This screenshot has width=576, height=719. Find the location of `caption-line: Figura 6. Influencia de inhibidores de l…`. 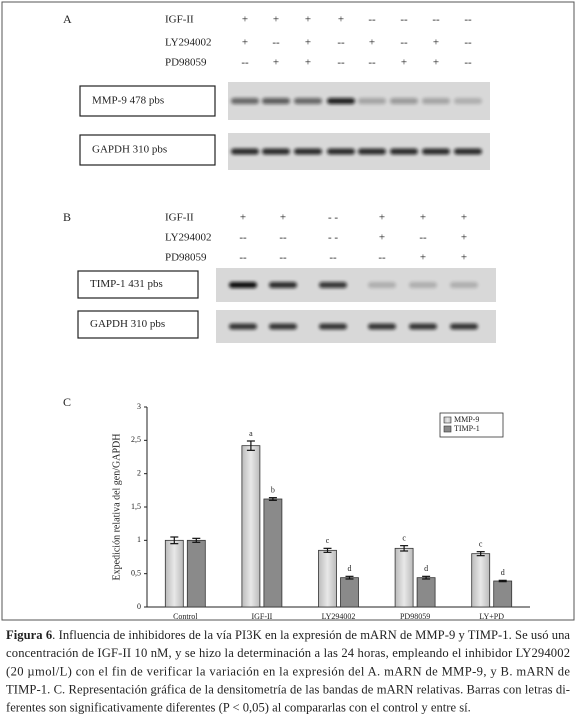

caption-line: Figura 6. Influencia de inhibidores de l… is located at coordinates (288, 635).